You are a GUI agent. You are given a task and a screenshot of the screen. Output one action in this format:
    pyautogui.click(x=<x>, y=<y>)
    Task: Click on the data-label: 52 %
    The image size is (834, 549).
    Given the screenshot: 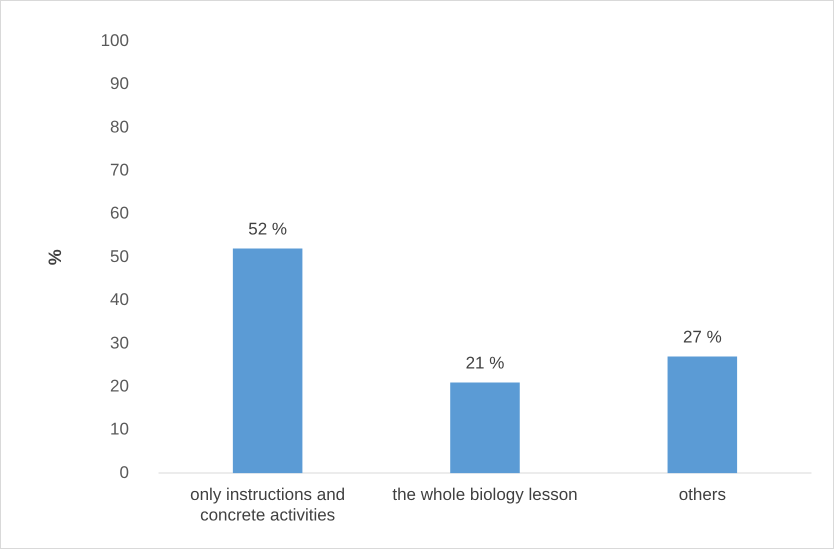 What is the action you would take?
    pyautogui.click(x=268, y=229)
    